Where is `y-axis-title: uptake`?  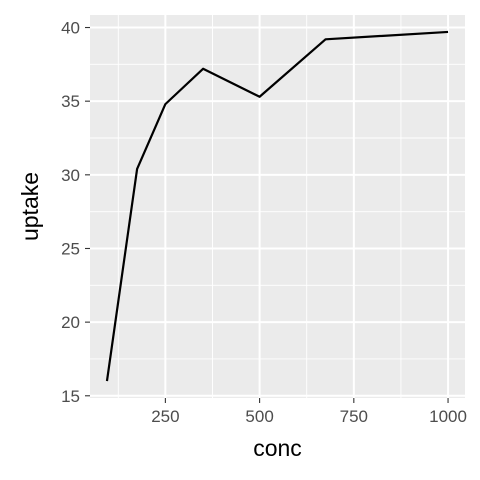
y-axis-title: uptake is located at coordinates (30, 206).